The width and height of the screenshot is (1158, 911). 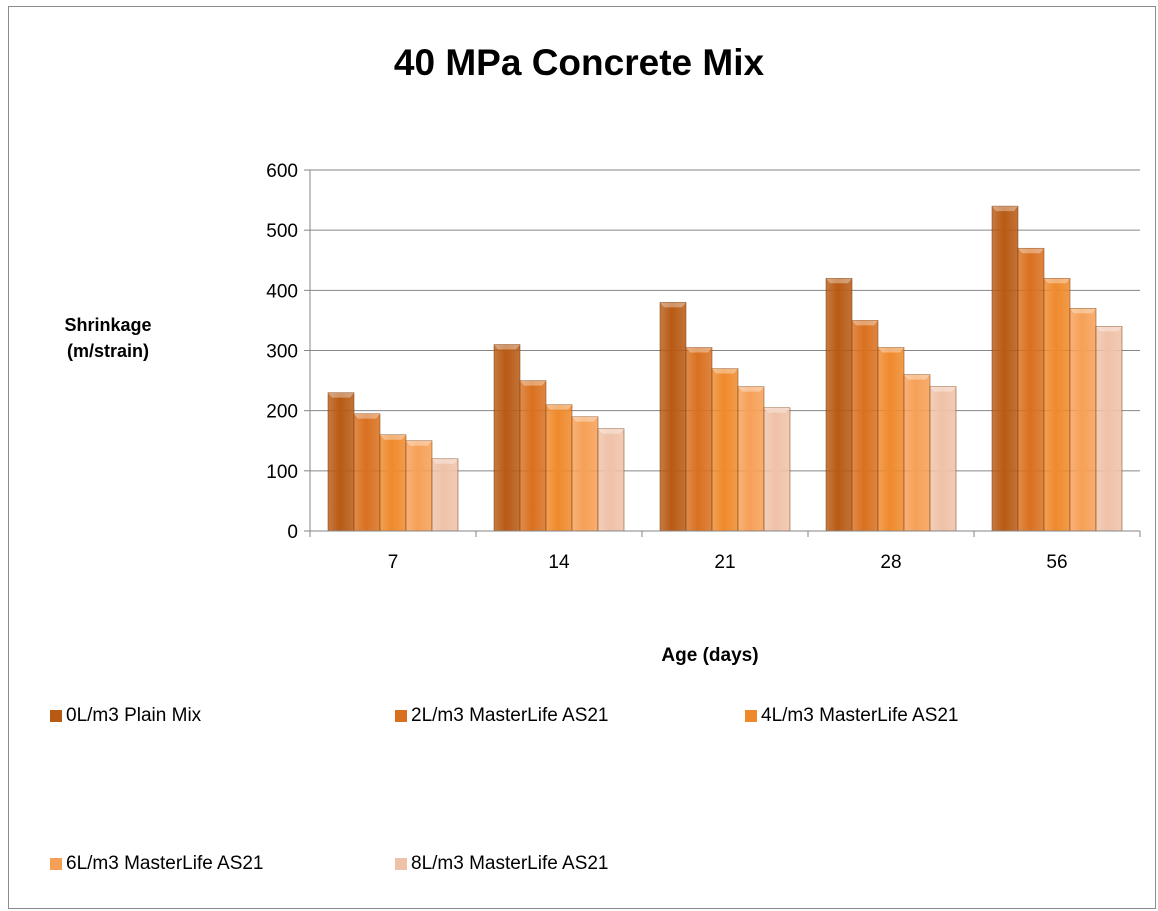 I want to click on y-tick-label: 400, so click(x=282, y=291).